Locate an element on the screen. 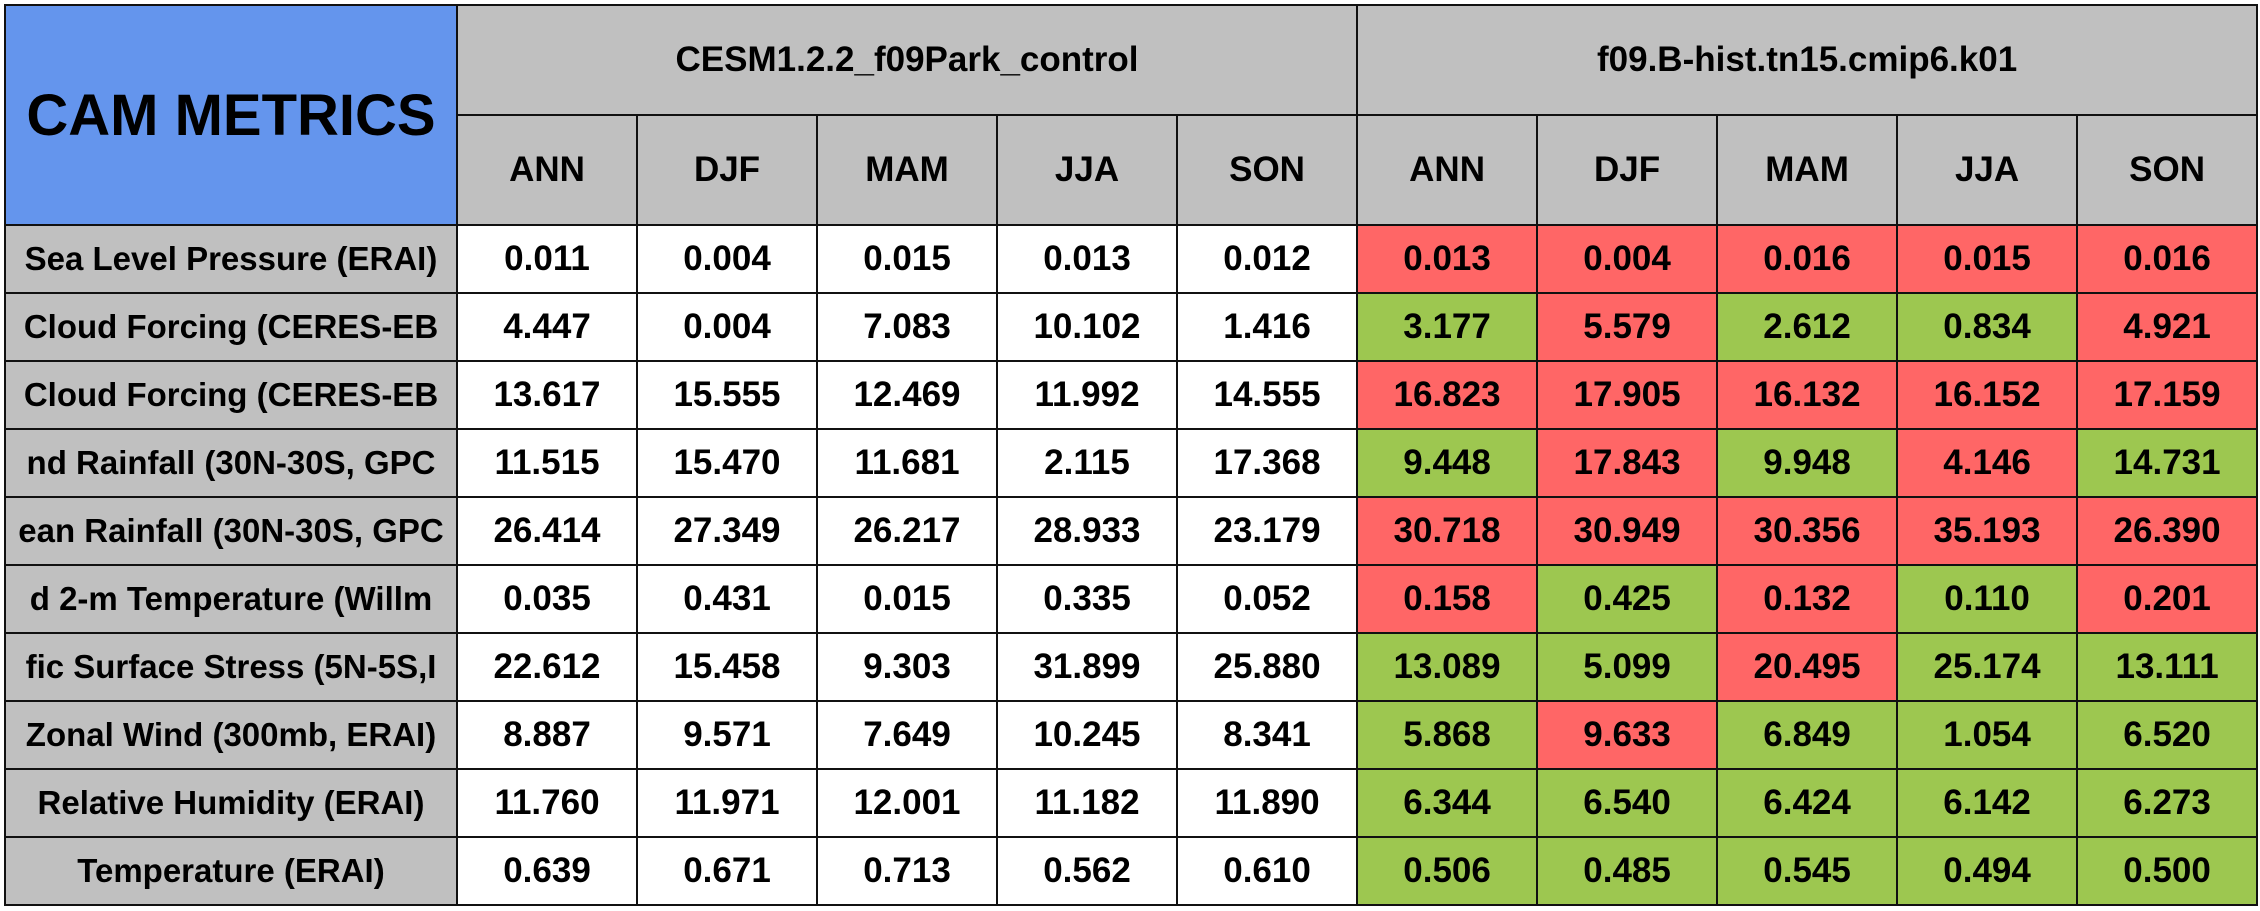 This screenshot has width=2260, height=911. value-cell-control-son: 25.880 is located at coordinates (1267, 667).